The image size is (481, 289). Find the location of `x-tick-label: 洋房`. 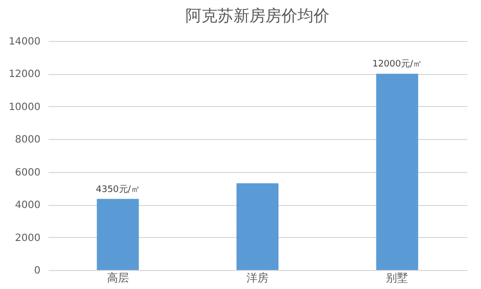

x-tick-label: 洋房 is located at coordinates (257, 278).